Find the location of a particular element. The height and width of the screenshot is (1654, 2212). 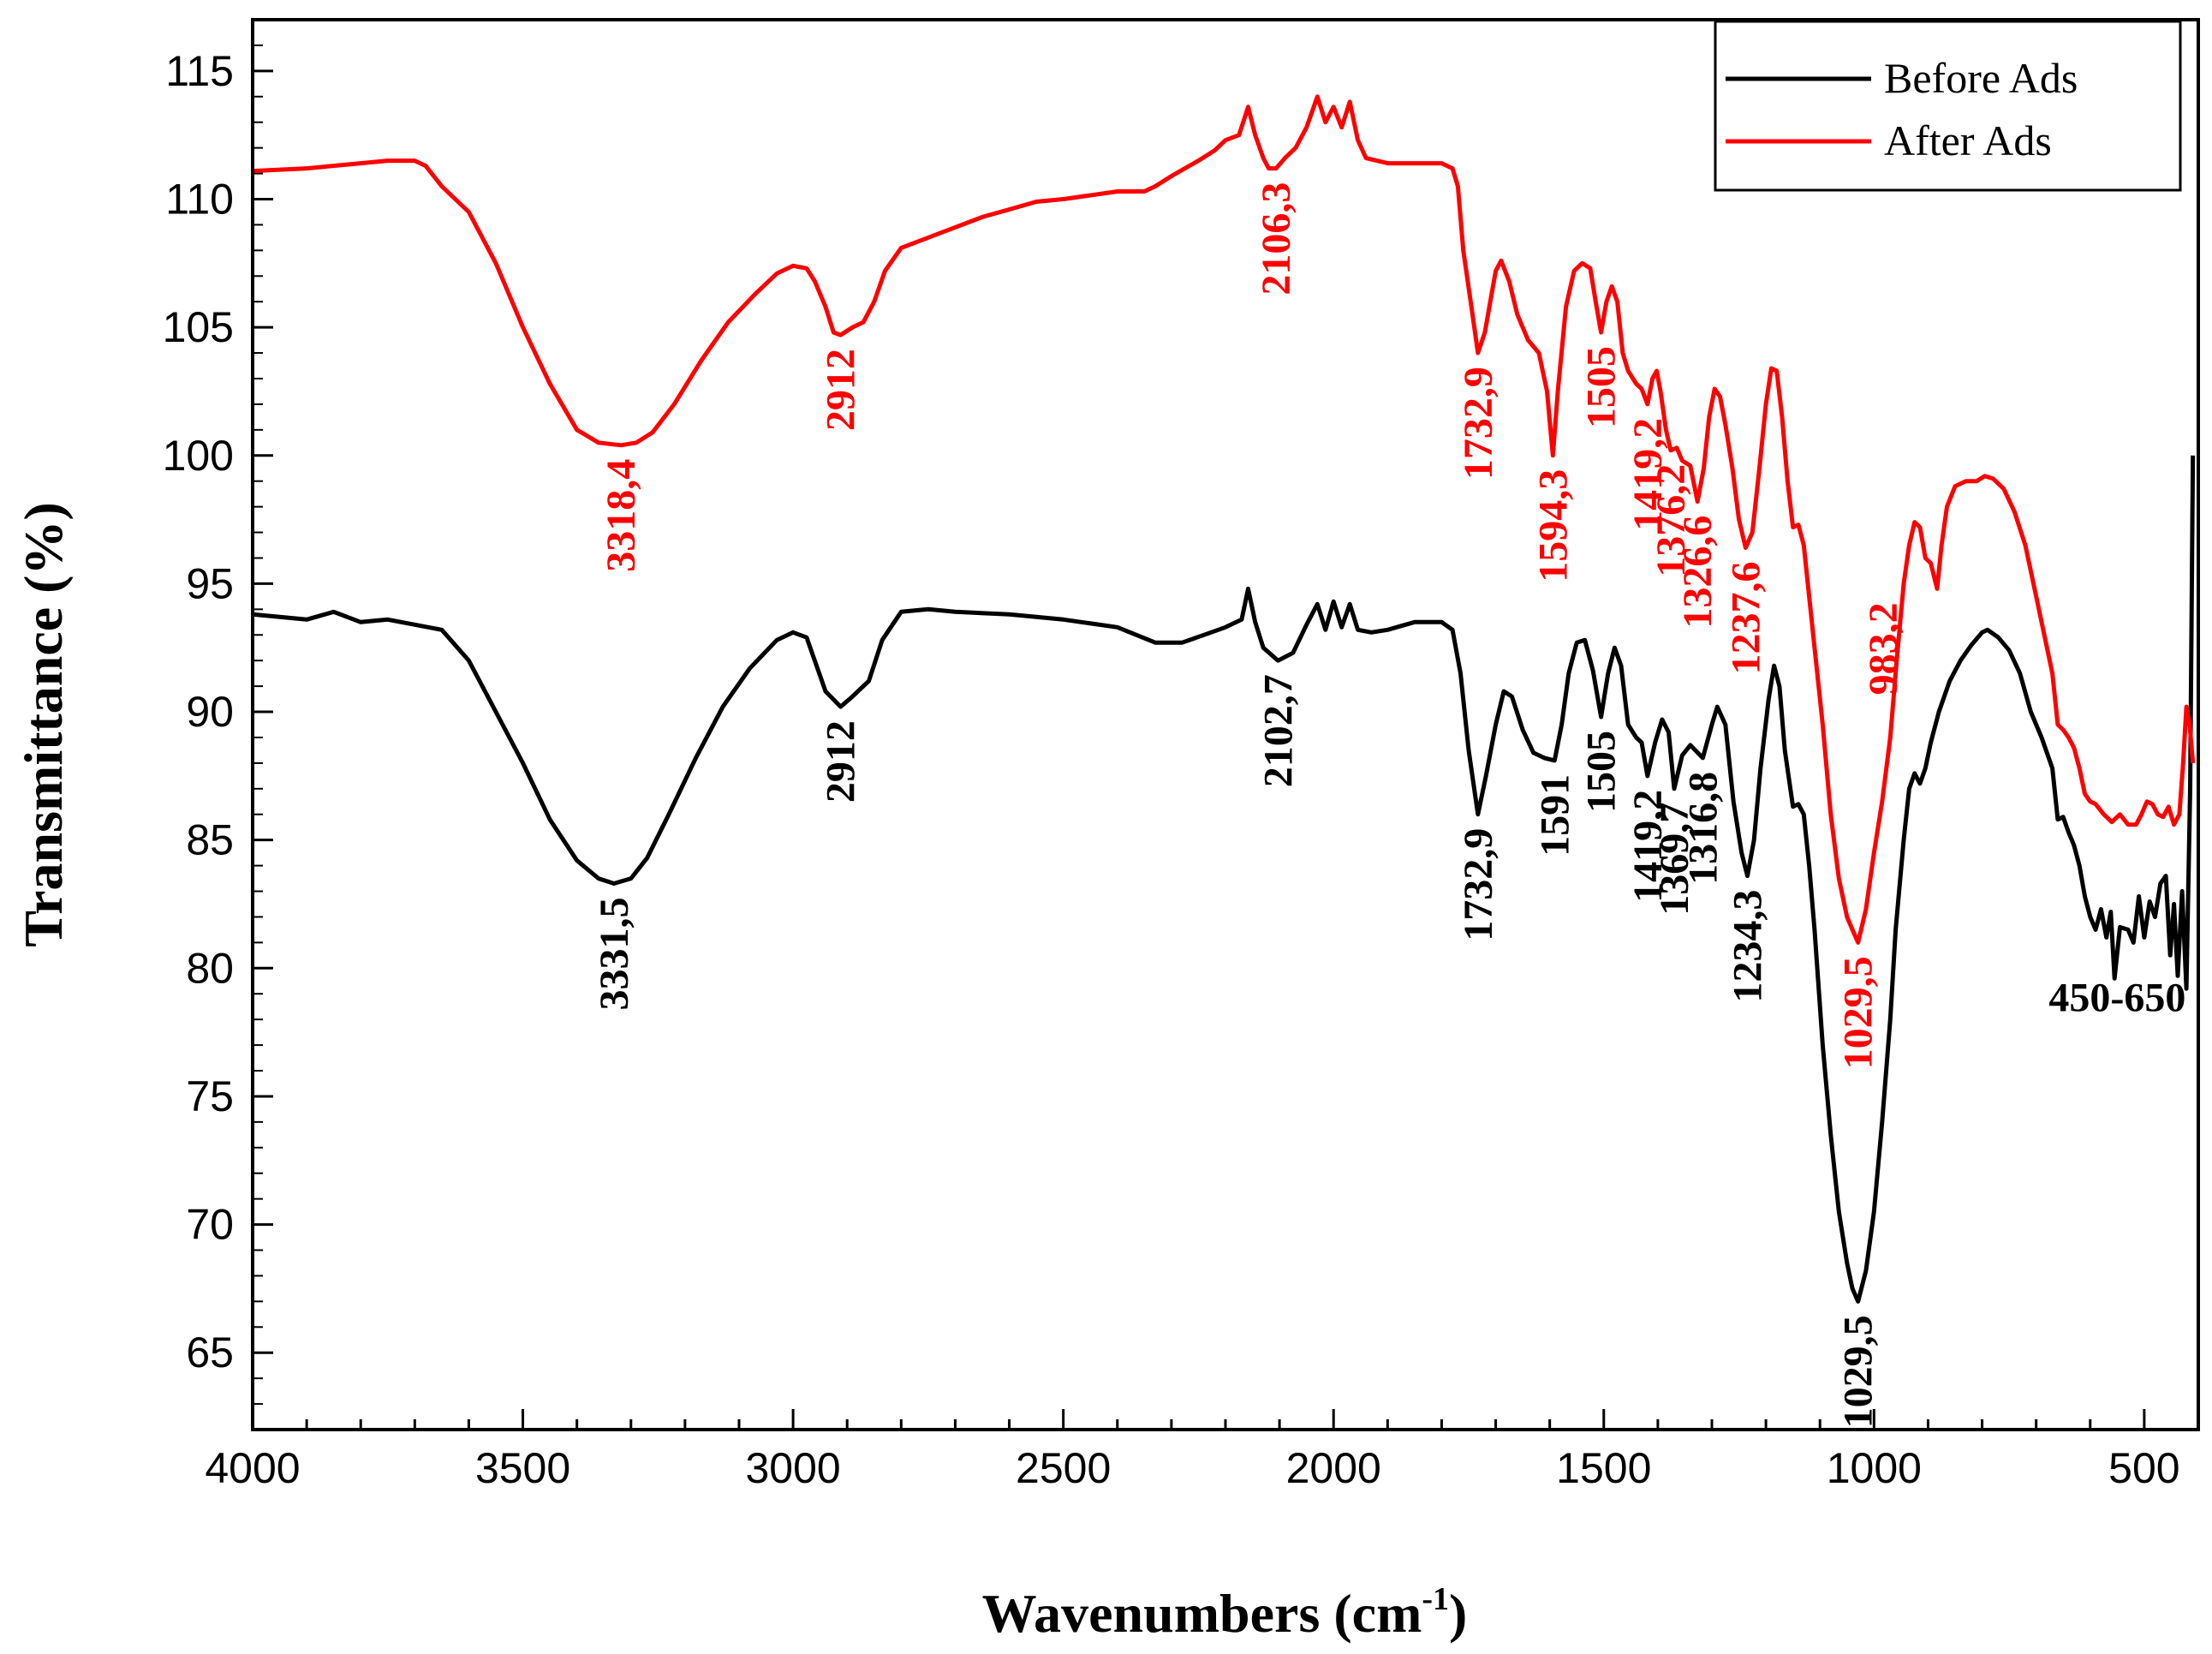

y-tick-label: 100 is located at coordinates (198, 456).